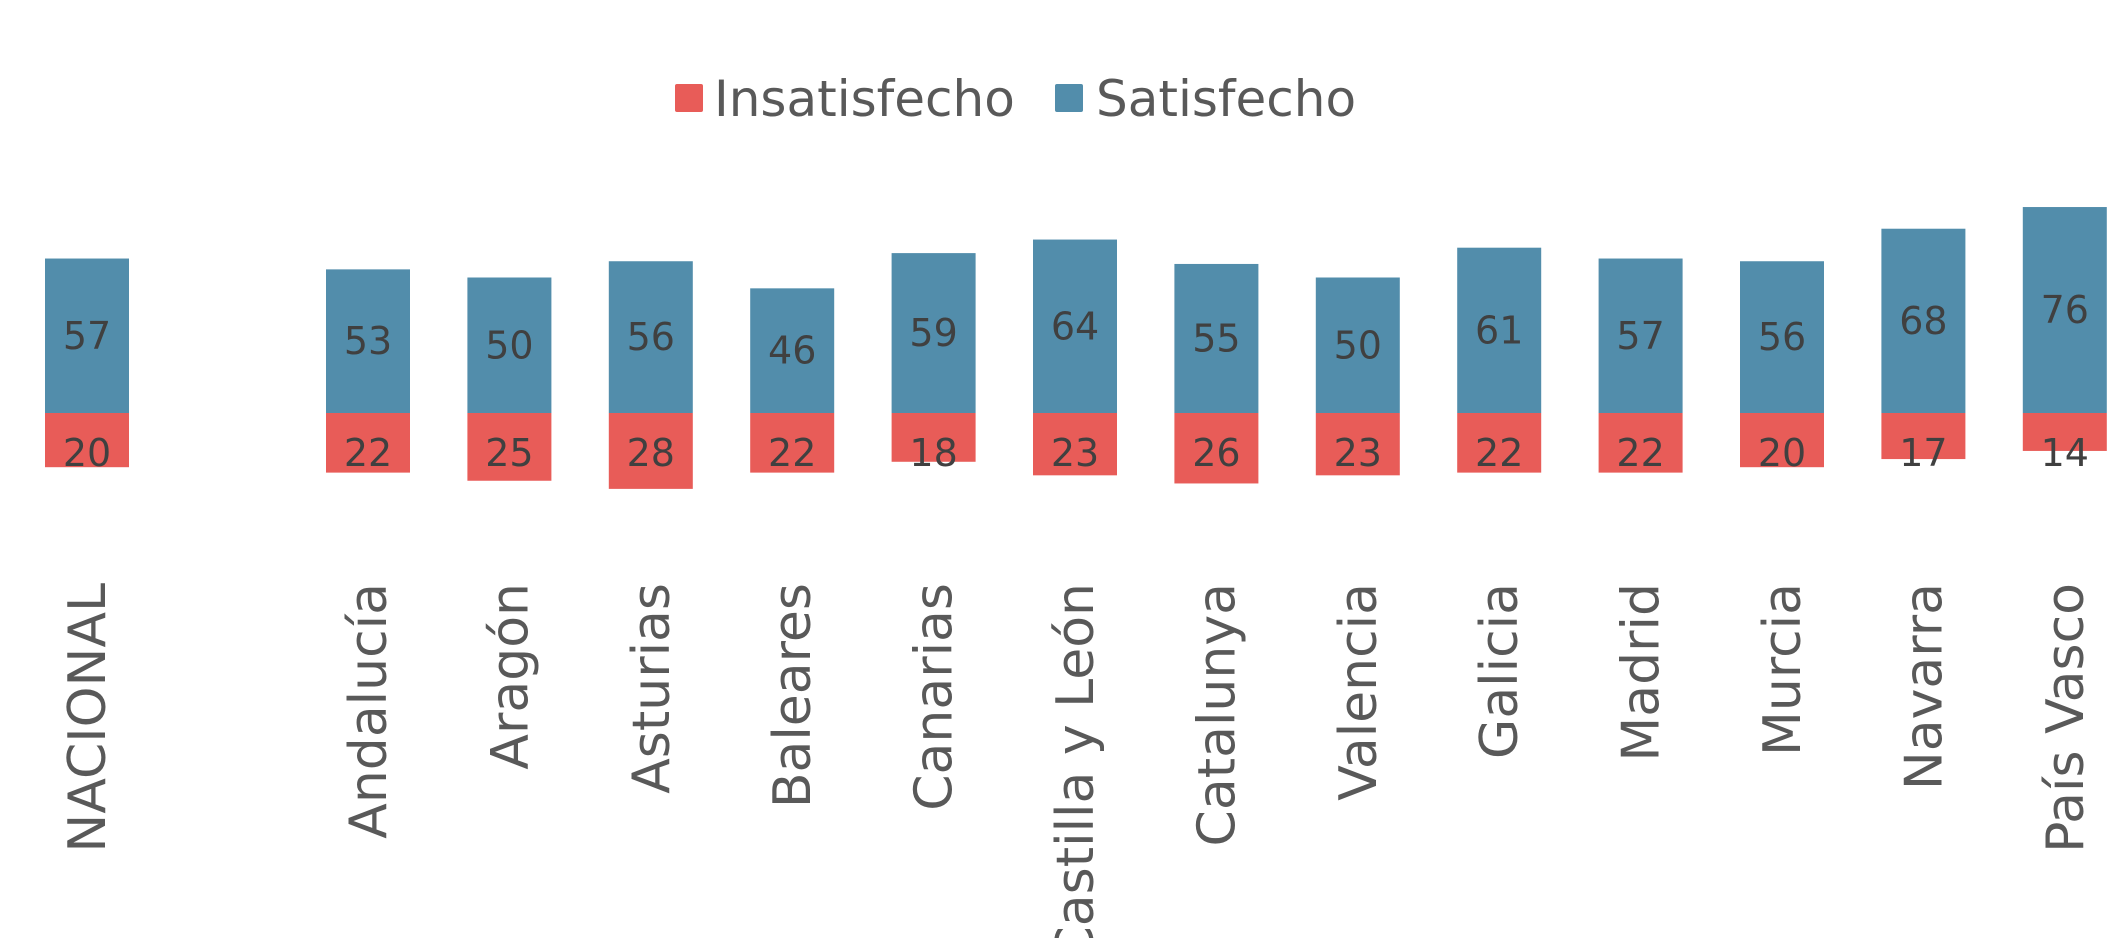 The width and height of the screenshot is (2124, 938). I want to click on category-label-pais-vasco: País Vasco, so click(2066, 718).